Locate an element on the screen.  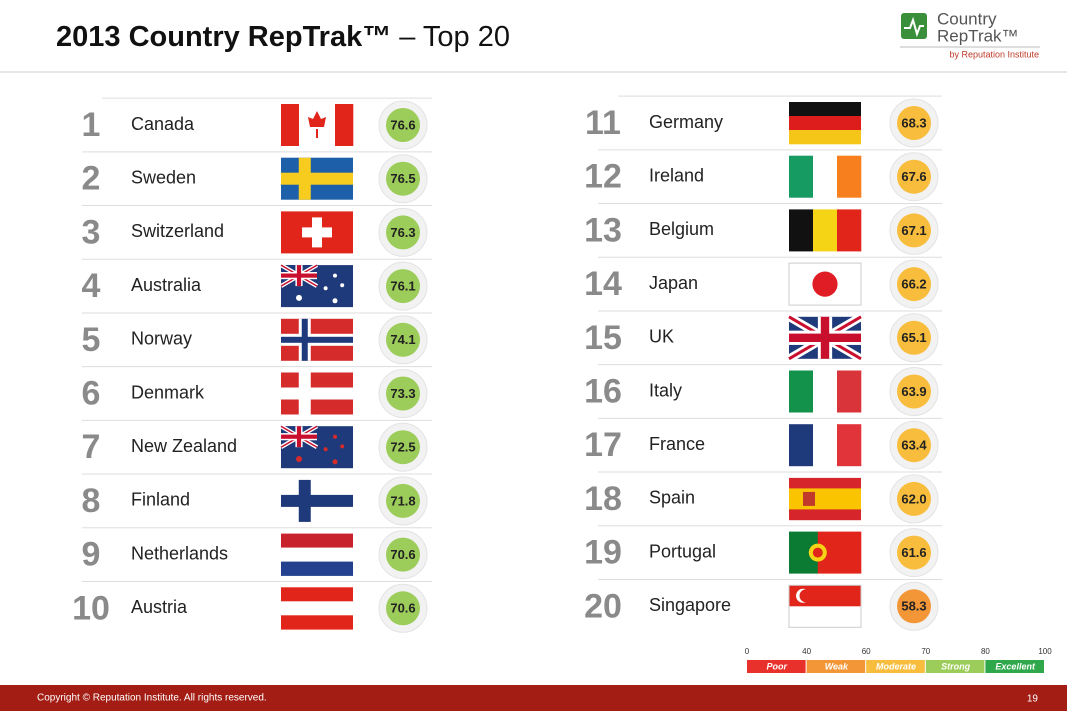
score: 61.6 is located at coordinates (913, 552).